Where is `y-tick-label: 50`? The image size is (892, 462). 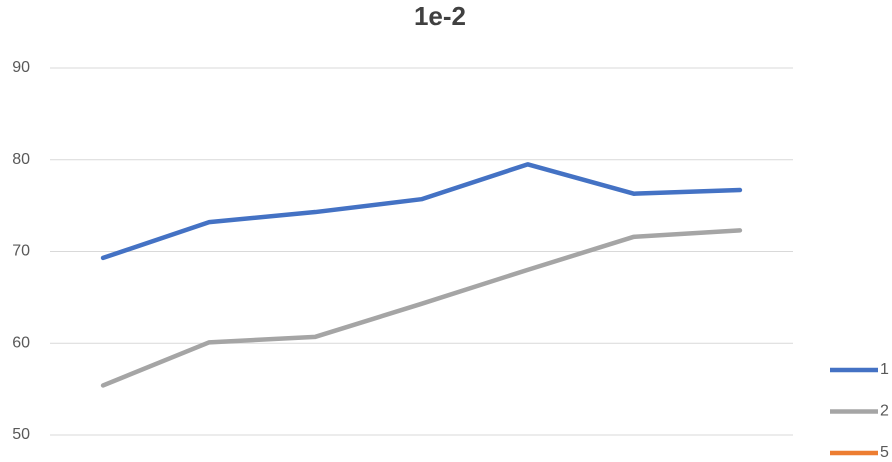
y-tick-label: 50 is located at coordinates (21, 434).